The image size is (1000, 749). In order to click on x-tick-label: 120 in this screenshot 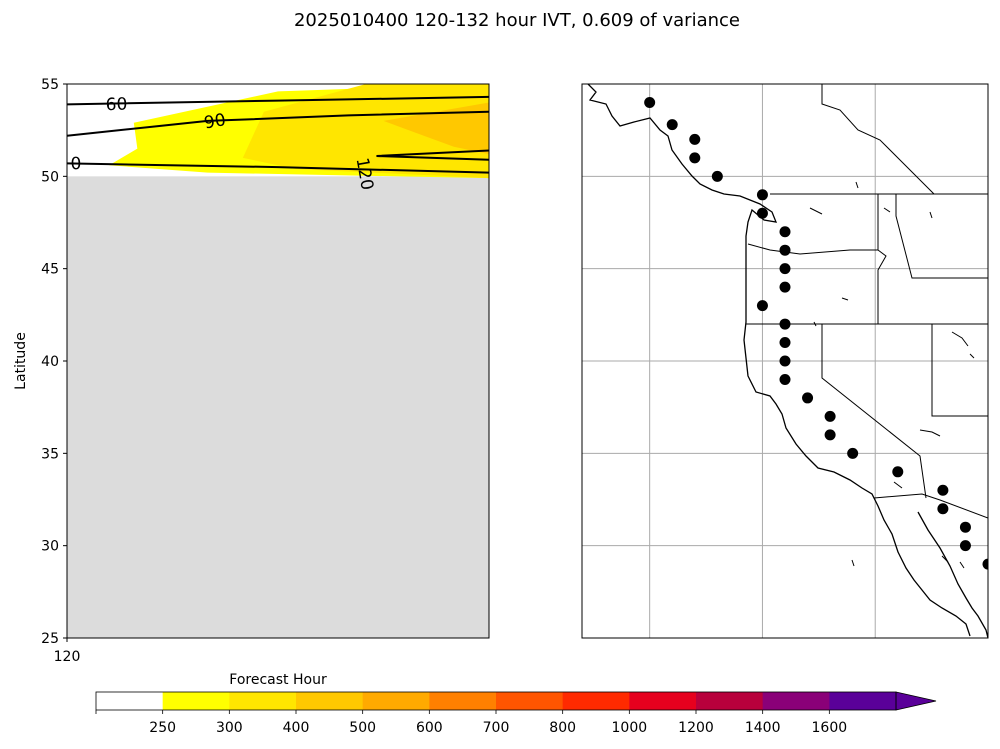, I will do `click(67, 657)`.